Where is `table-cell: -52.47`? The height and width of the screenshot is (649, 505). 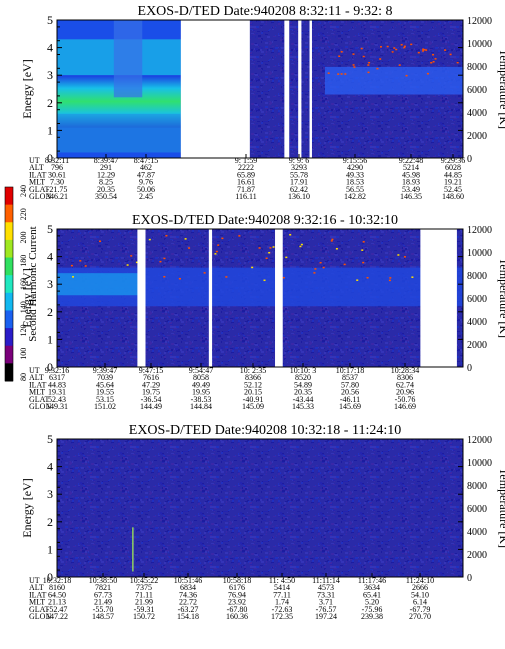
table-cell: -52.47 is located at coordinates (57, 609).